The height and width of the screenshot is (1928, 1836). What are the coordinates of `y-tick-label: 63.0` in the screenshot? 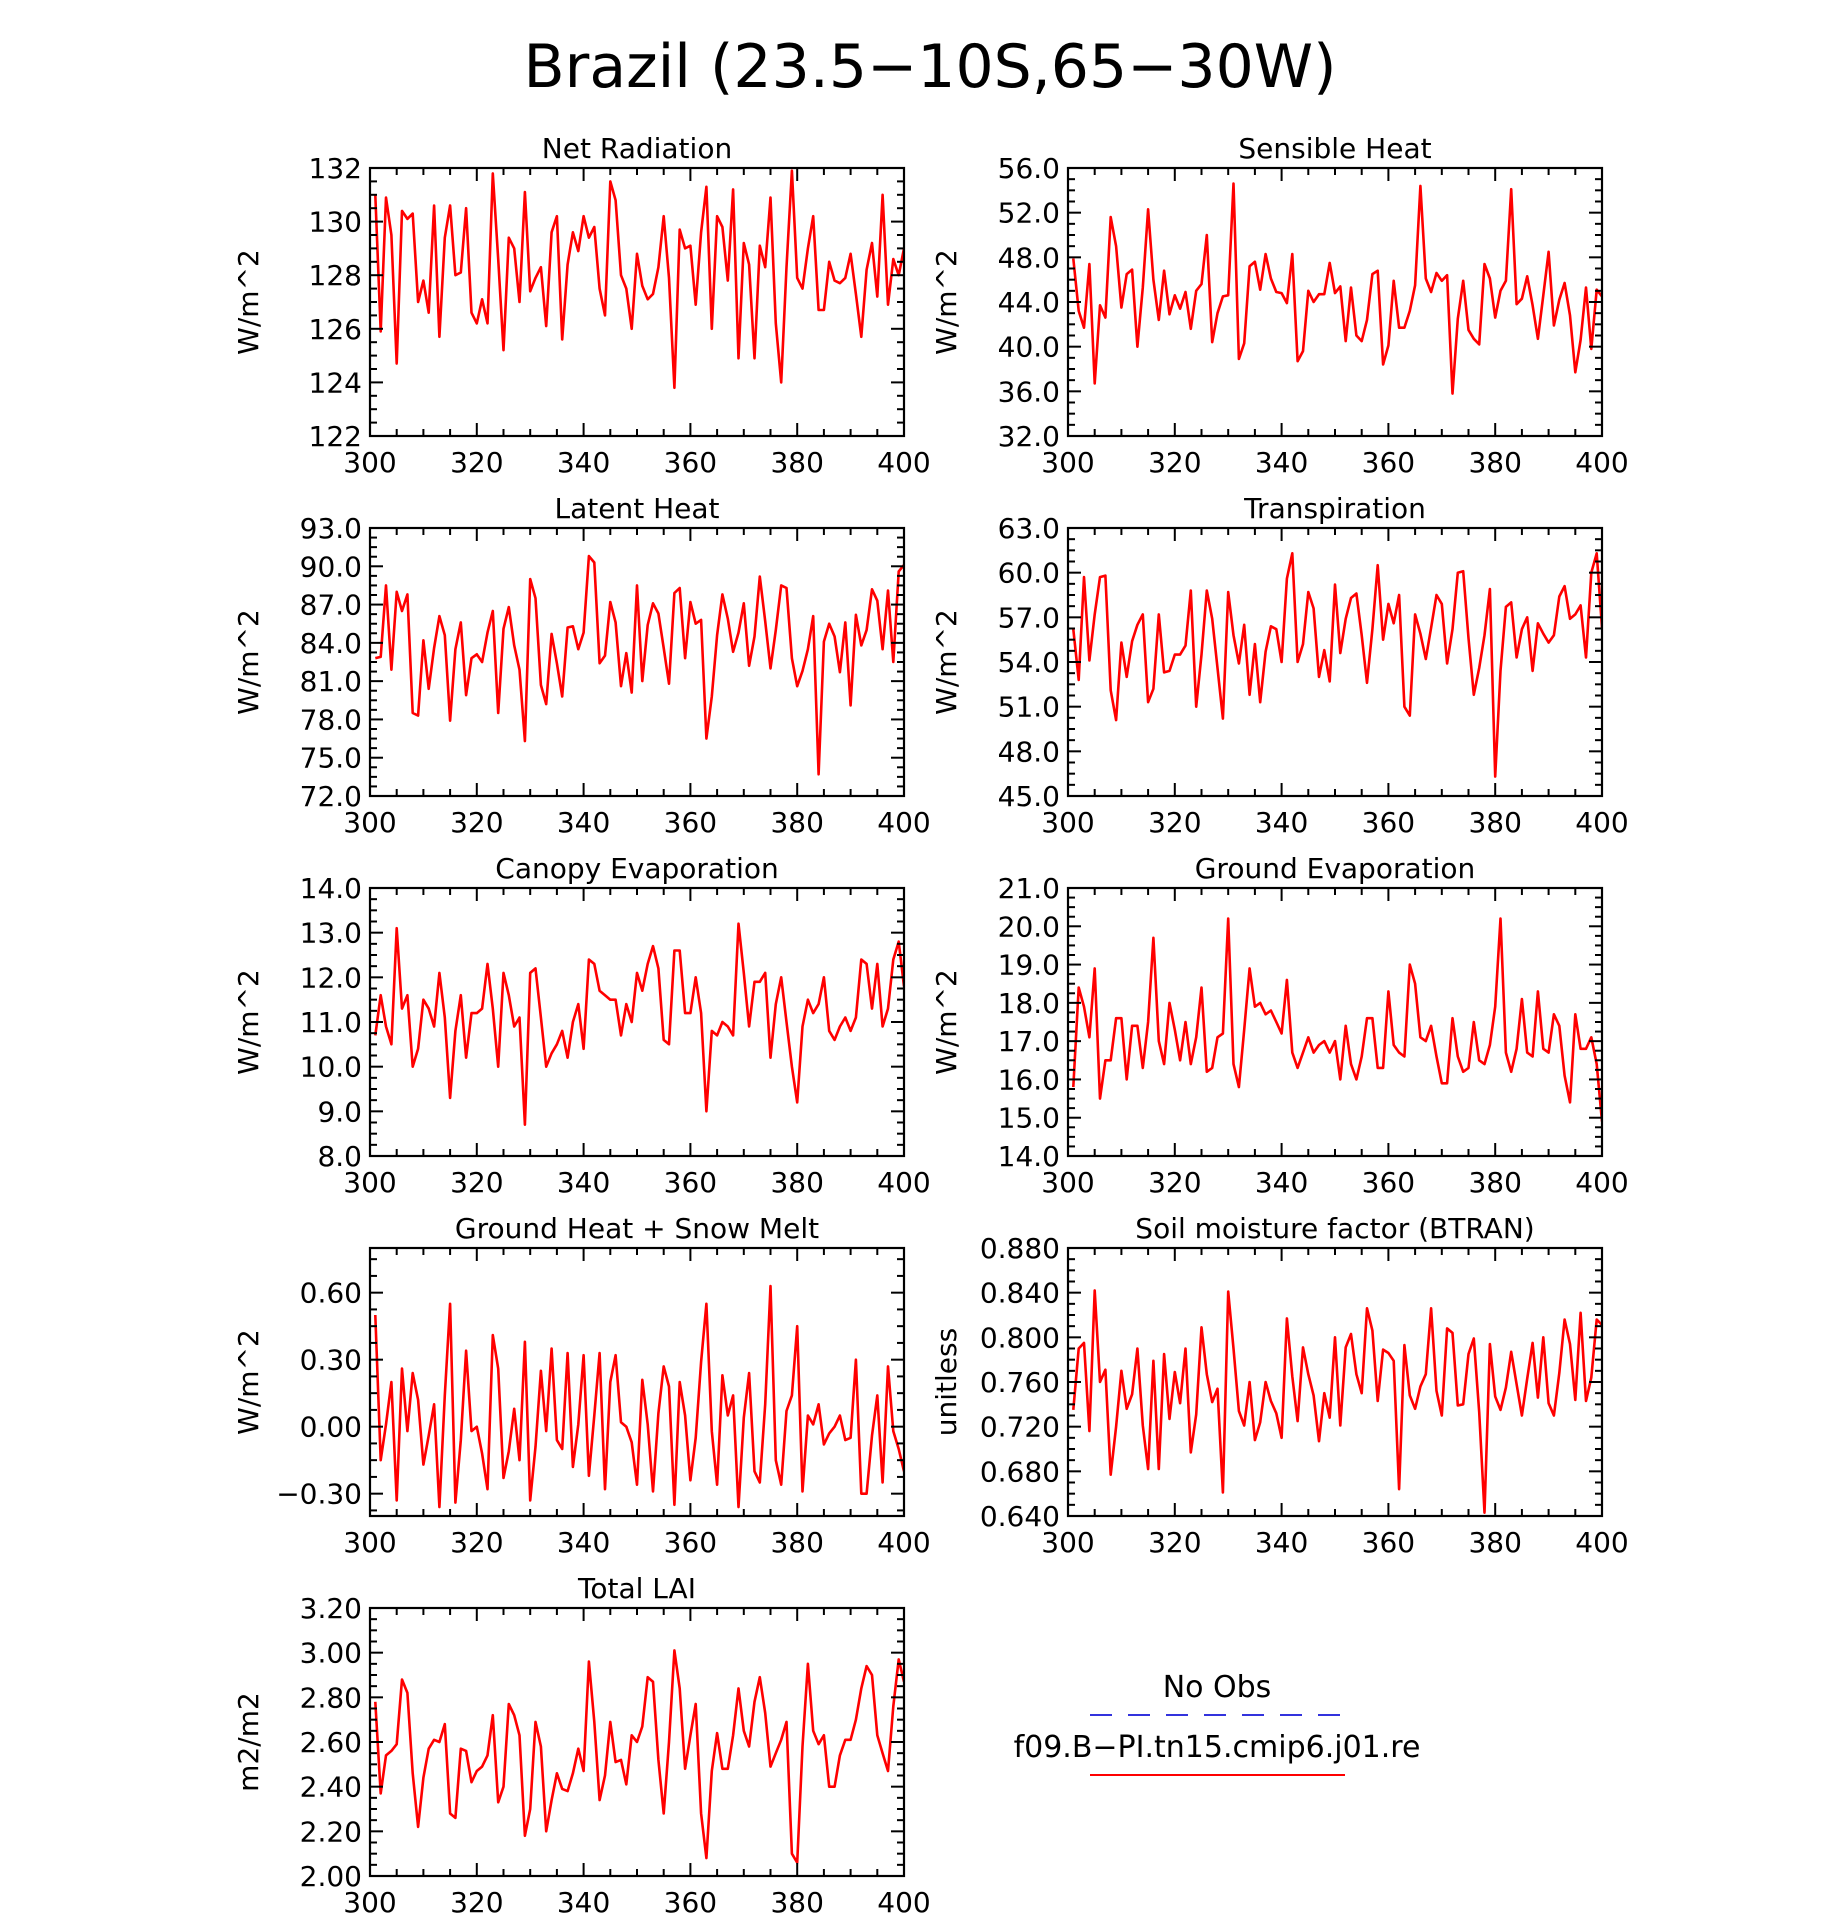 It's located at (1029, 528).